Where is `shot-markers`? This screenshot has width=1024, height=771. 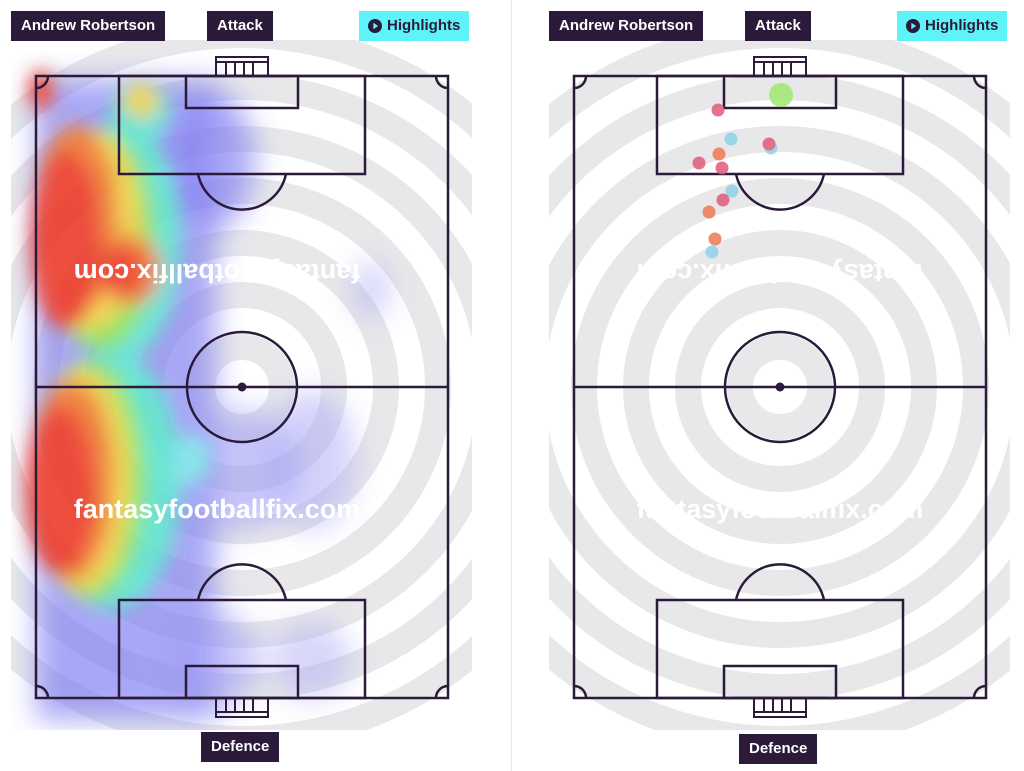 shot-markers is located at coordinates (742, 171).